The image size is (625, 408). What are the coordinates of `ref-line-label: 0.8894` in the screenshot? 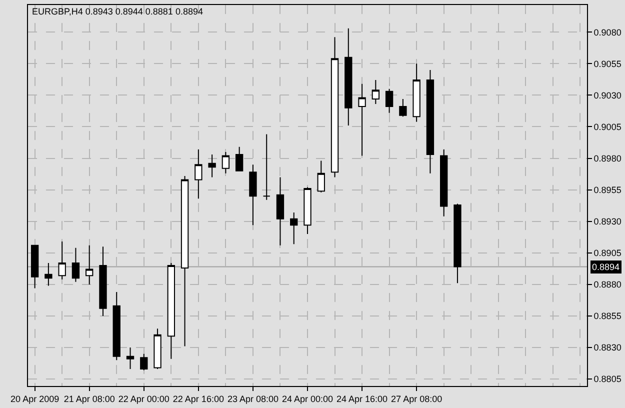 It's located at (606, 267).